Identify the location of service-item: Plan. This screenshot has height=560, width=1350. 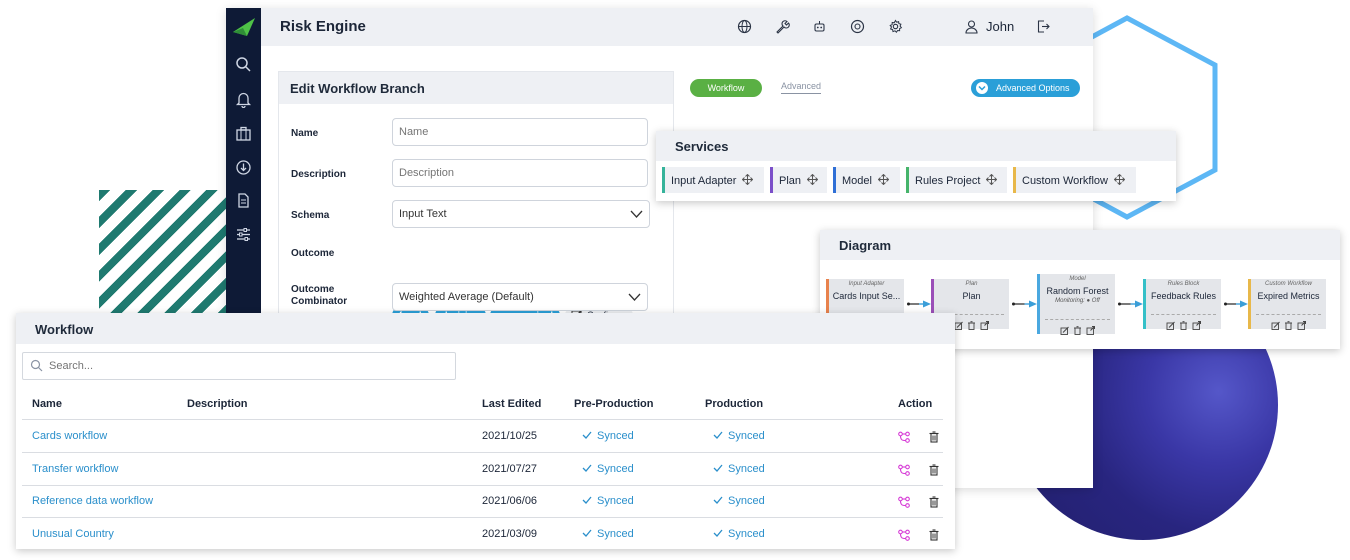
(798, 180).